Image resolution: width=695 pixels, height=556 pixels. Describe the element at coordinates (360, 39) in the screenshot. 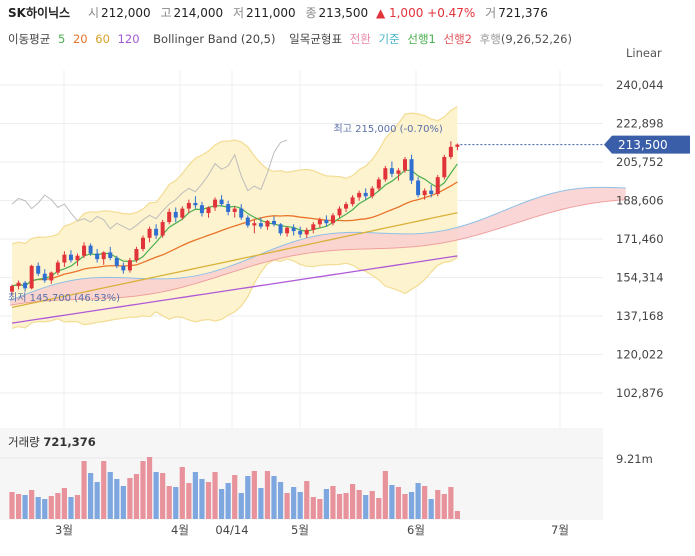

I see `ichimoku-conversion: 전환` at that location.